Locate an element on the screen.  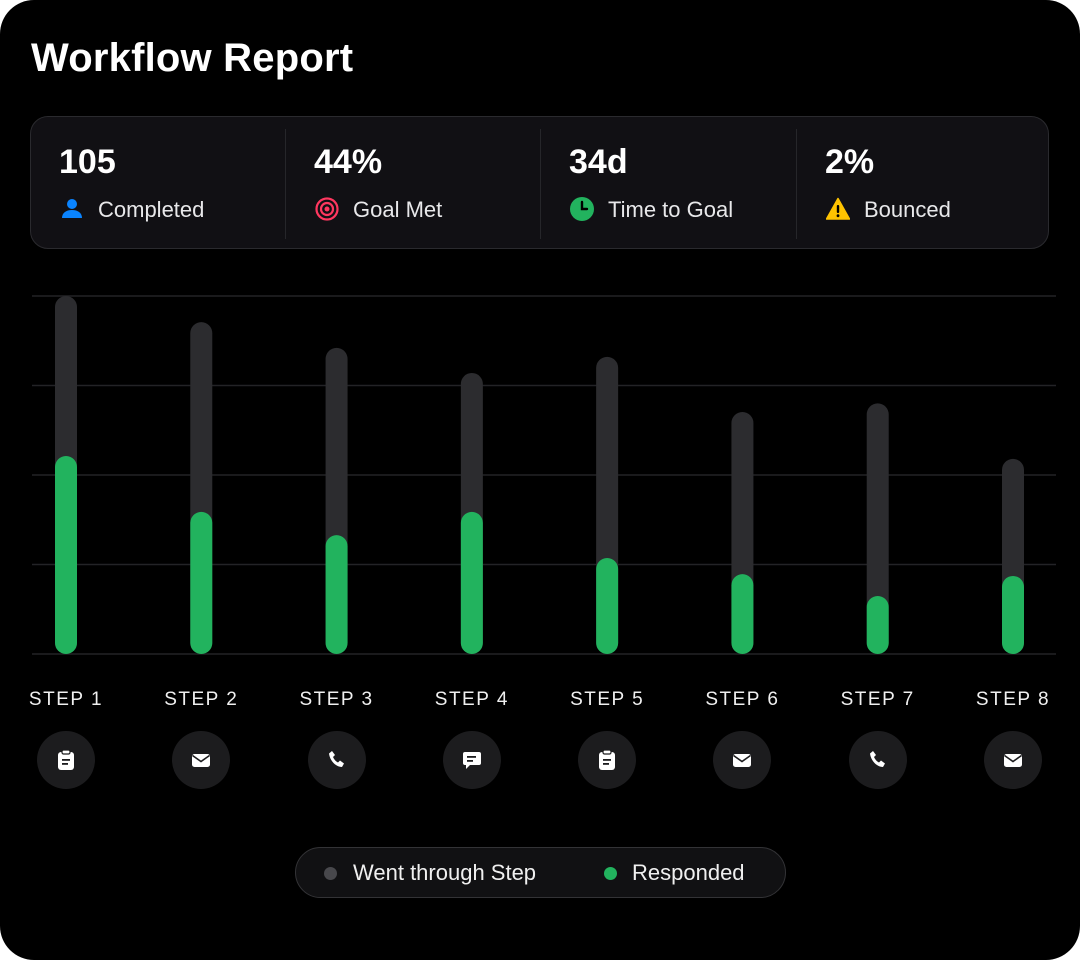
step-label-6: STEP 6 is located at coordinates (742, 699).